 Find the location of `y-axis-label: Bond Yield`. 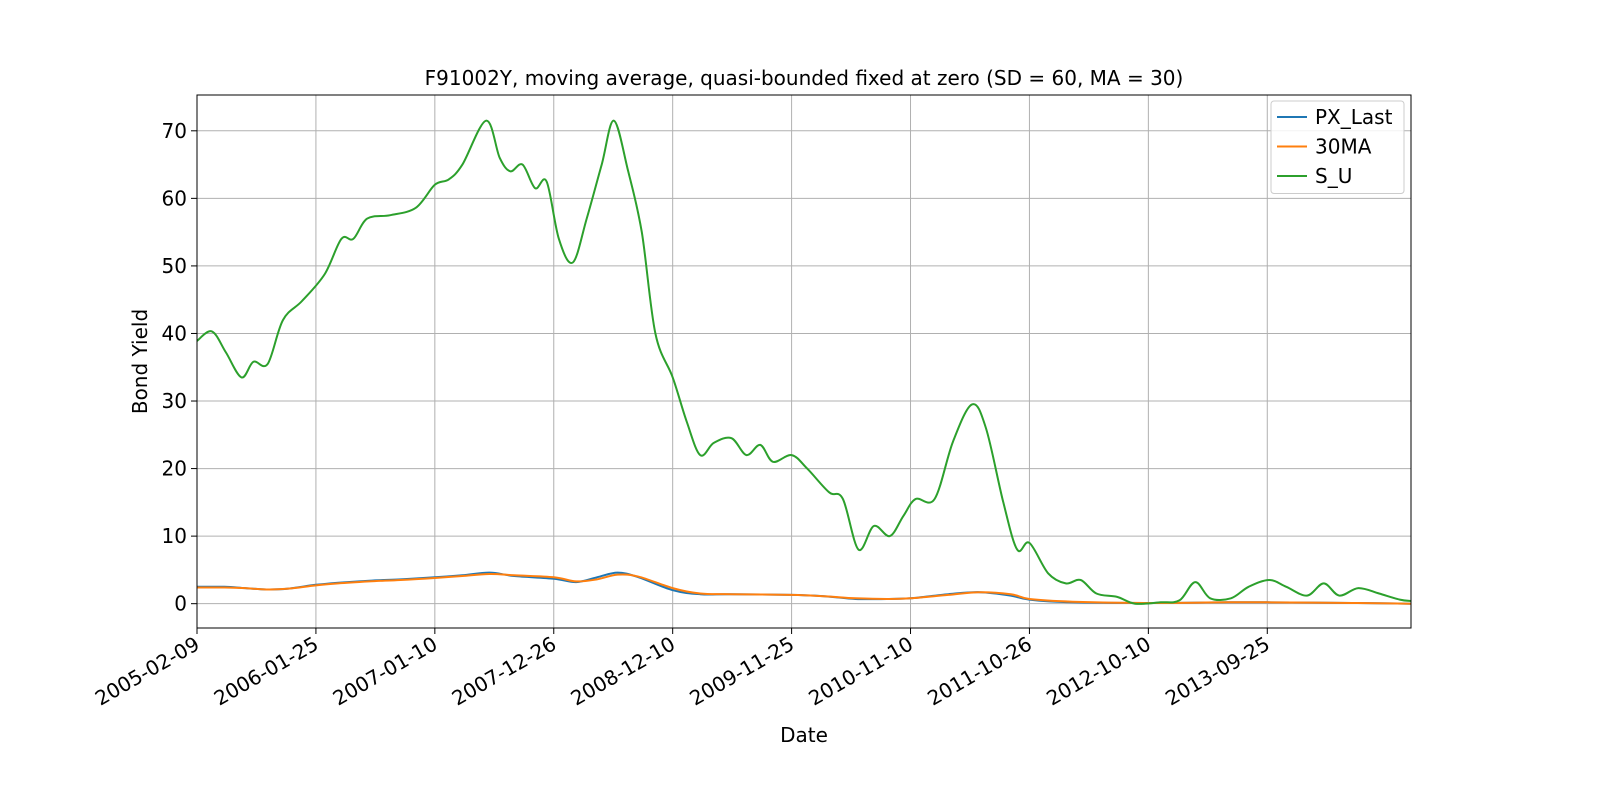

y-axis-label: Bond Yield is located at coordinates (140, 361).